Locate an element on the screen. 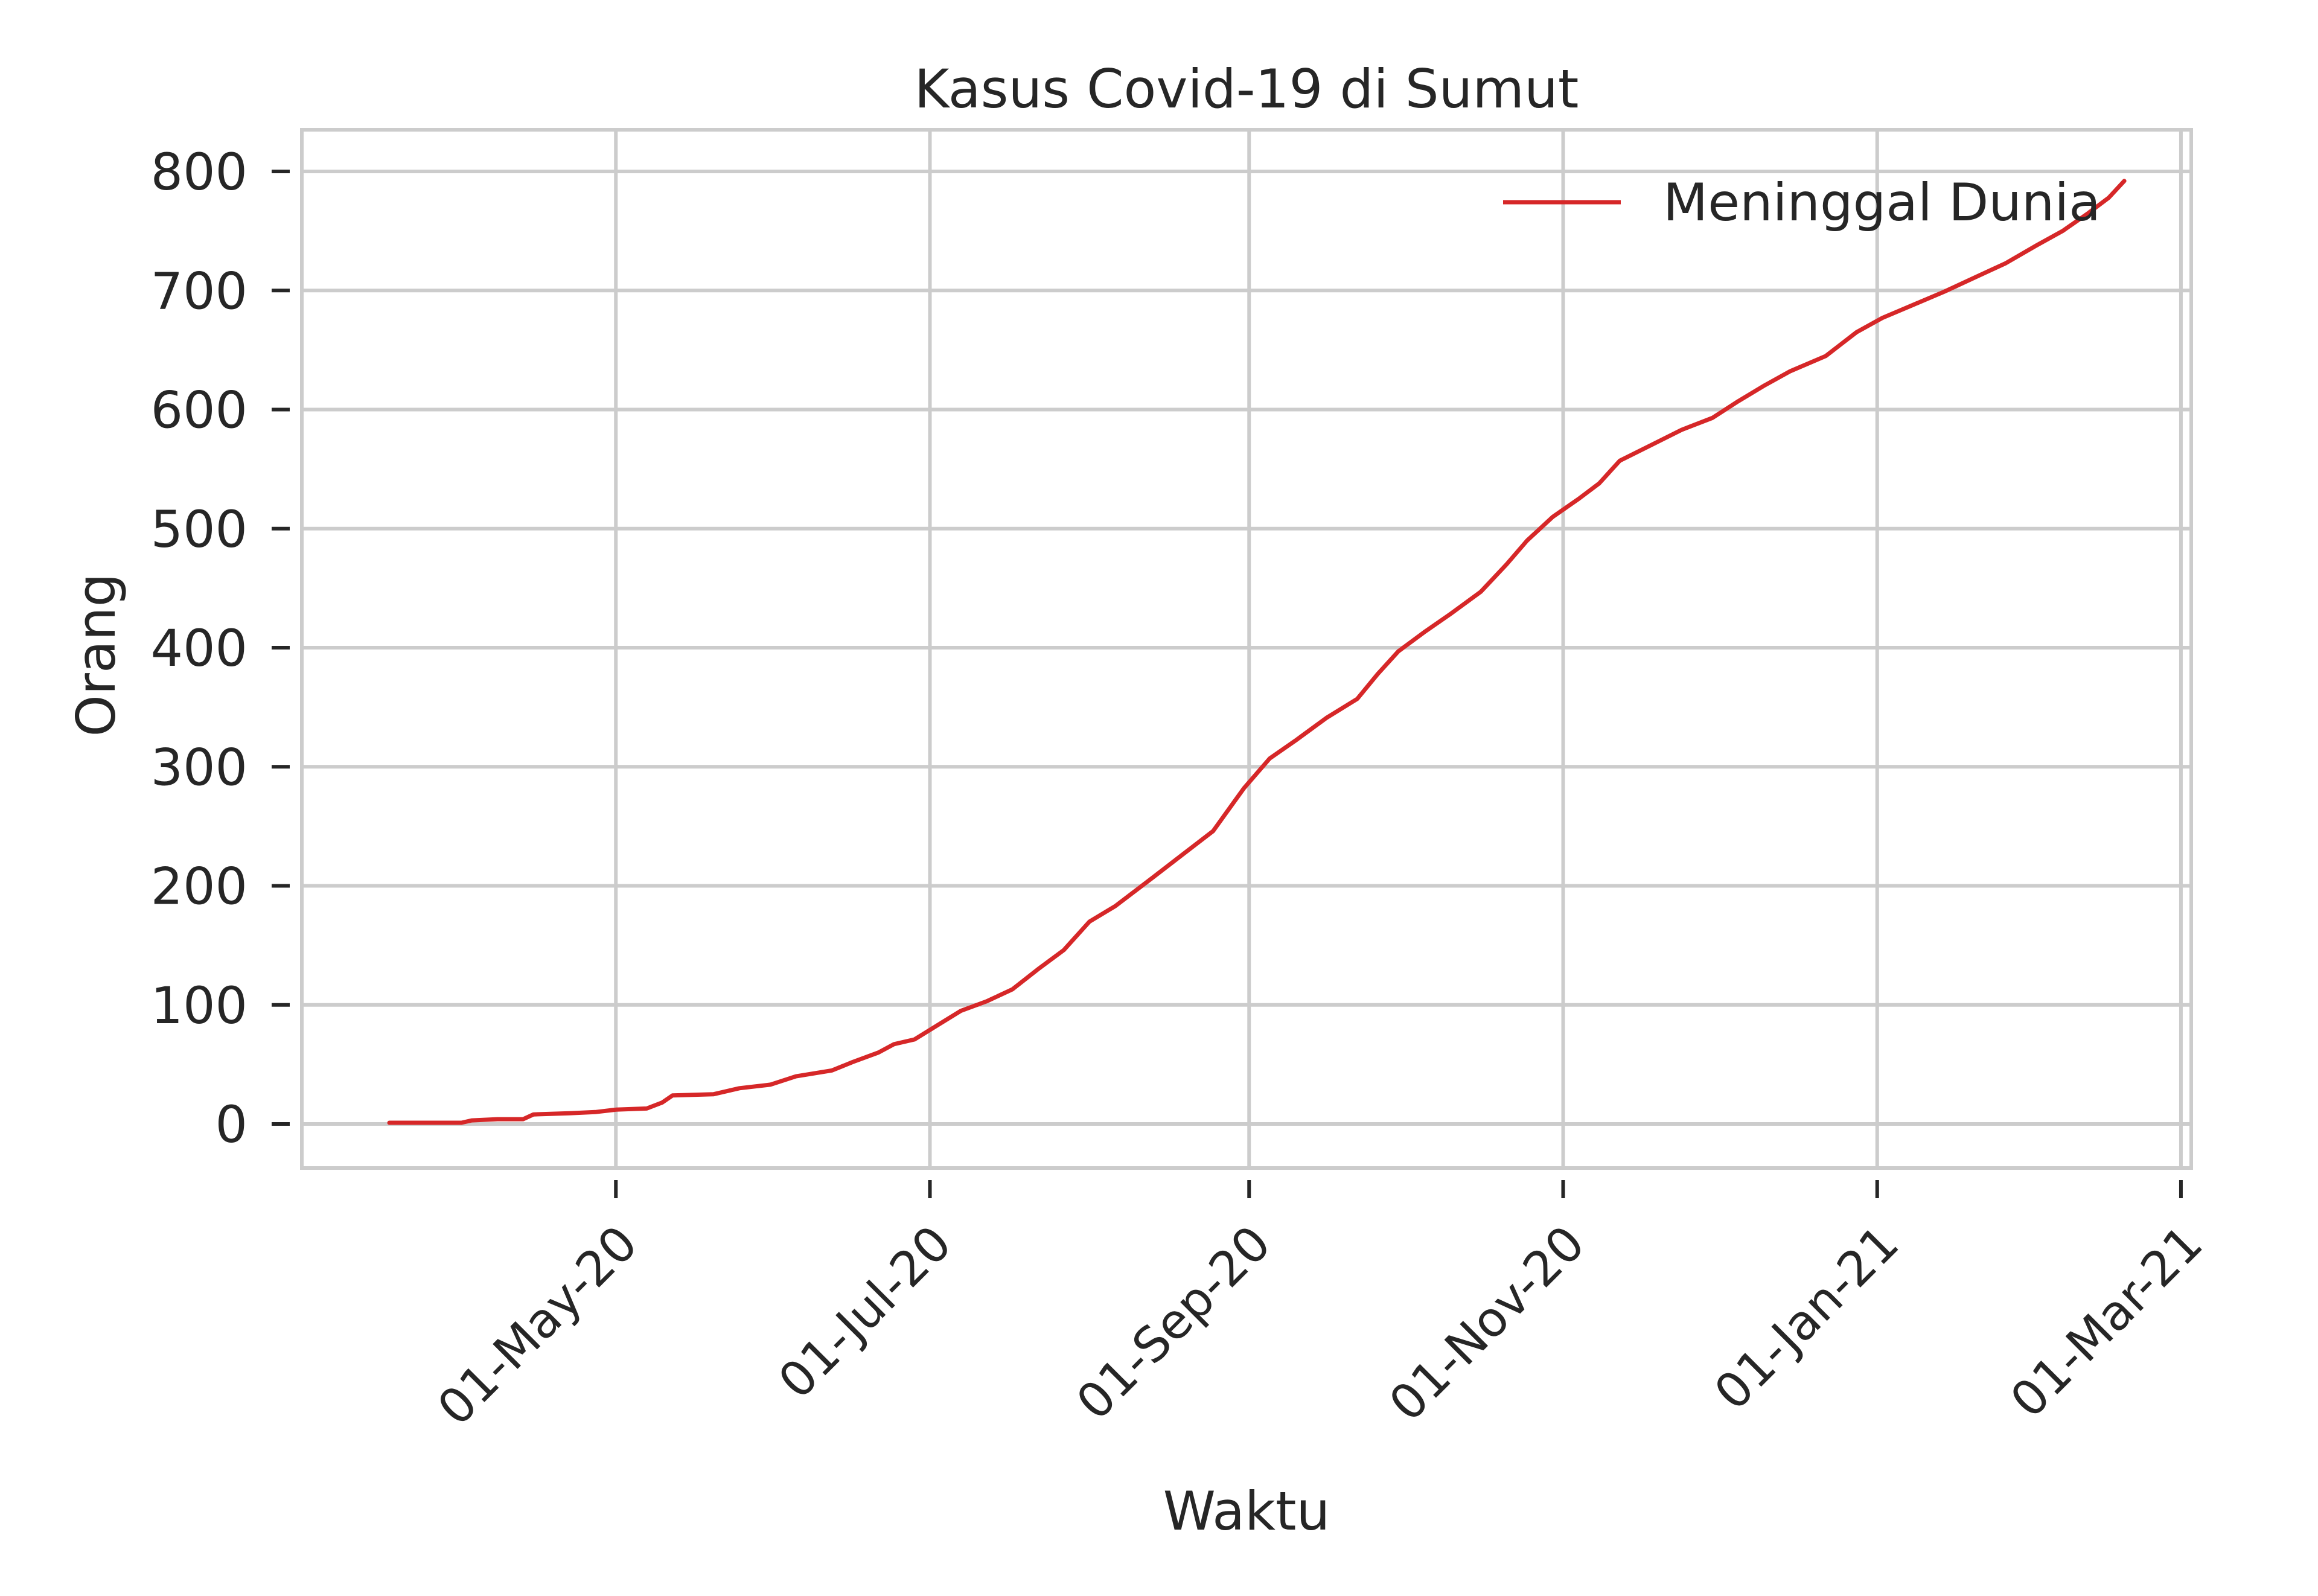 This screenshot has height=1596, width=2318. x-tick-label: 01-May-20 is located at coordinates (537, 1326).